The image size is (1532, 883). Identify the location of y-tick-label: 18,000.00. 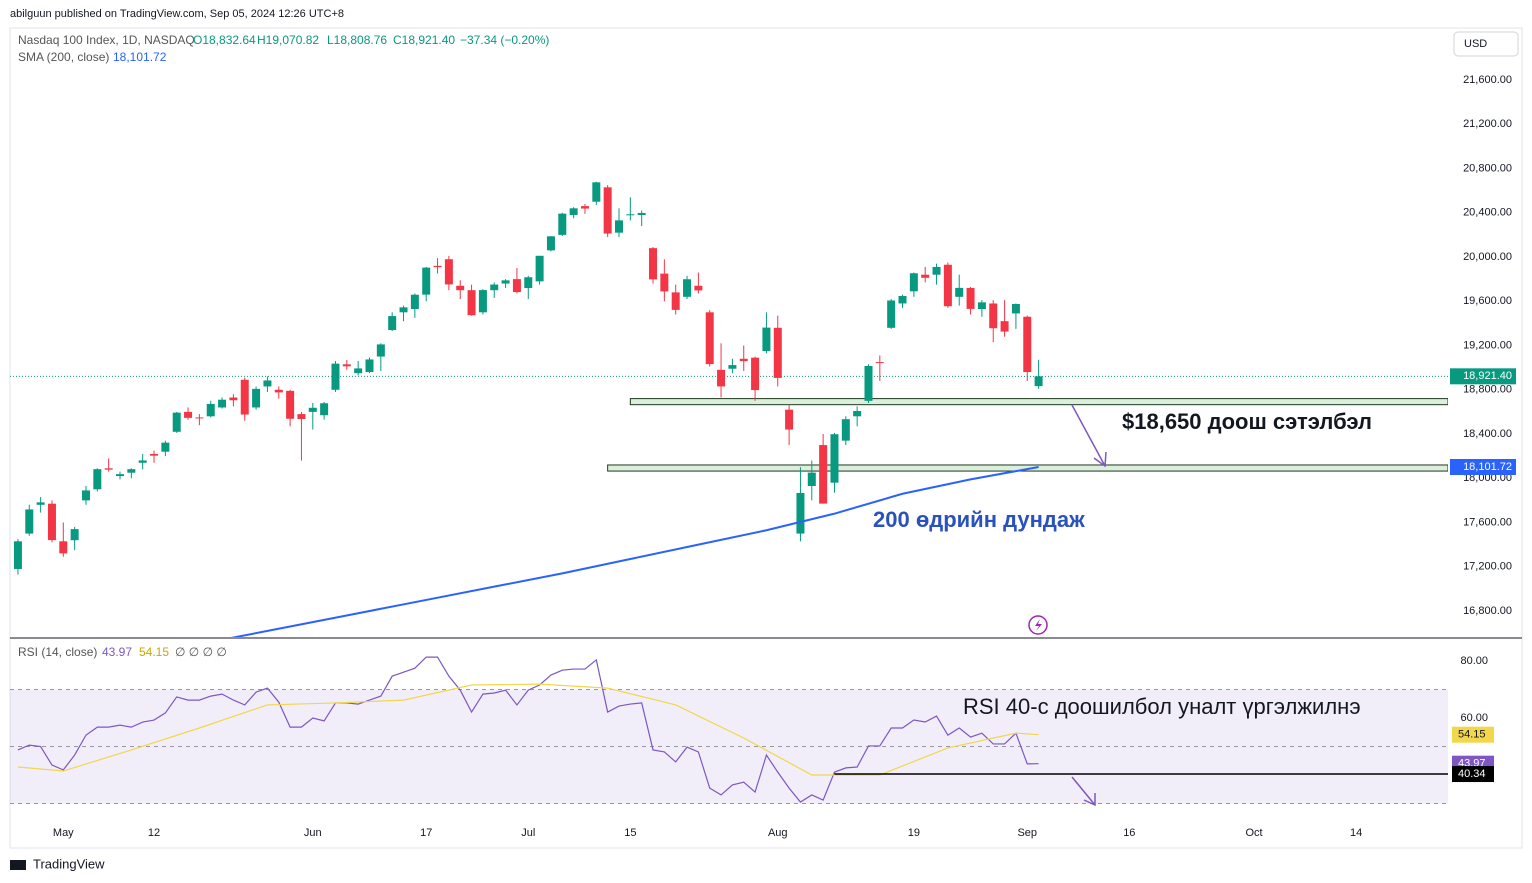
(1487, 478).